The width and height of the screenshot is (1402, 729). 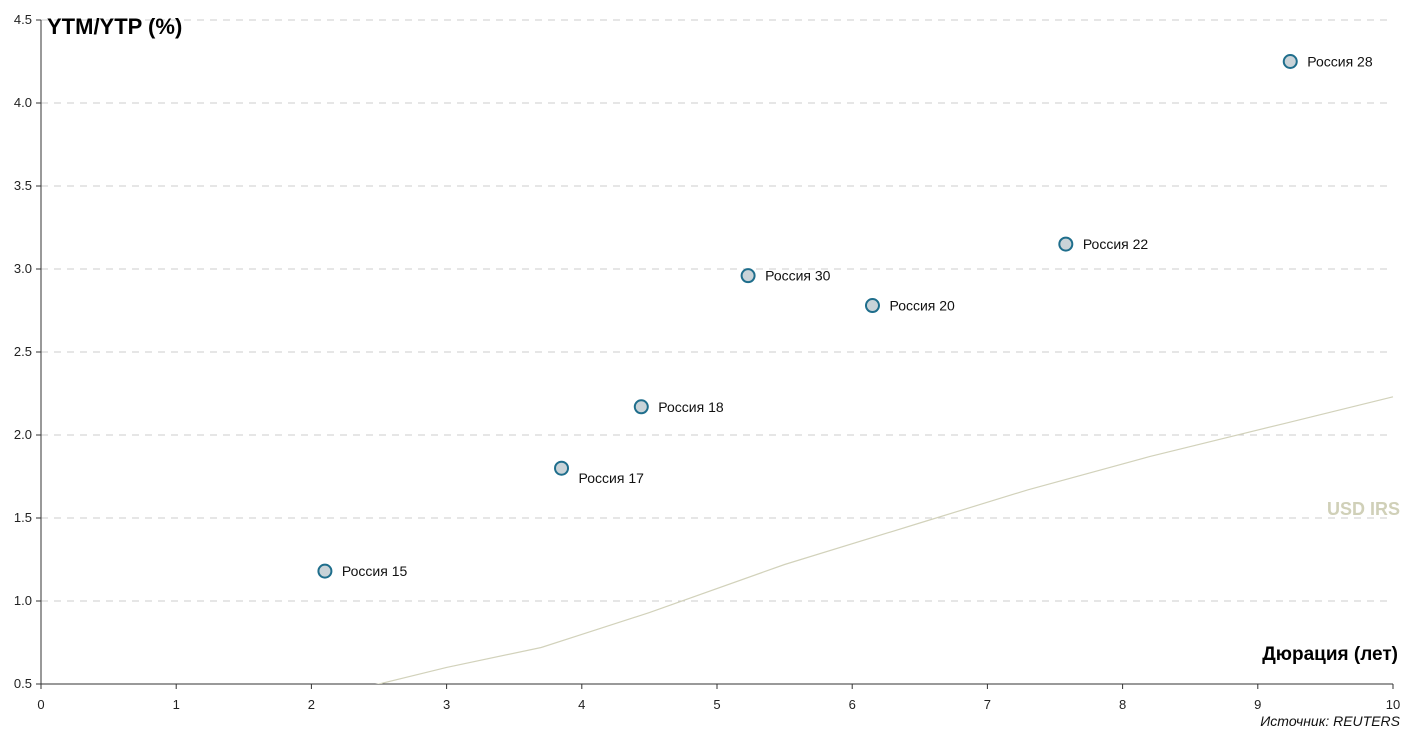 What do you see at coordinates (375, 571) in the screenshot?
I see `bond-point-label: Россия 15` at bounding box center [375, 571].